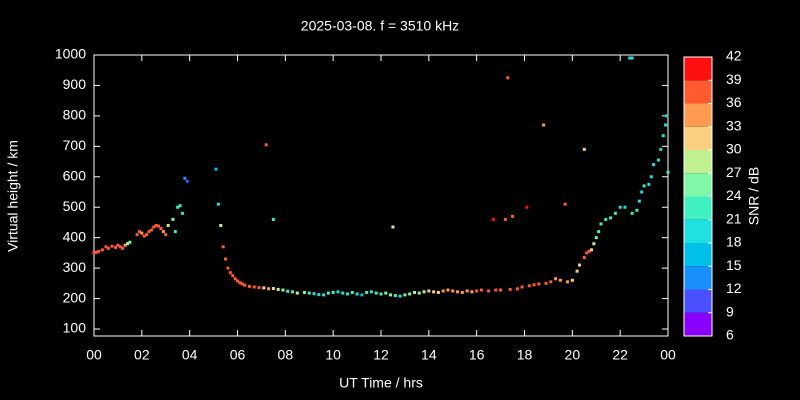  Describe the element at coordinates (734, 288) in the screenshot. I see `colorbar-tick-label: 12` at that location.